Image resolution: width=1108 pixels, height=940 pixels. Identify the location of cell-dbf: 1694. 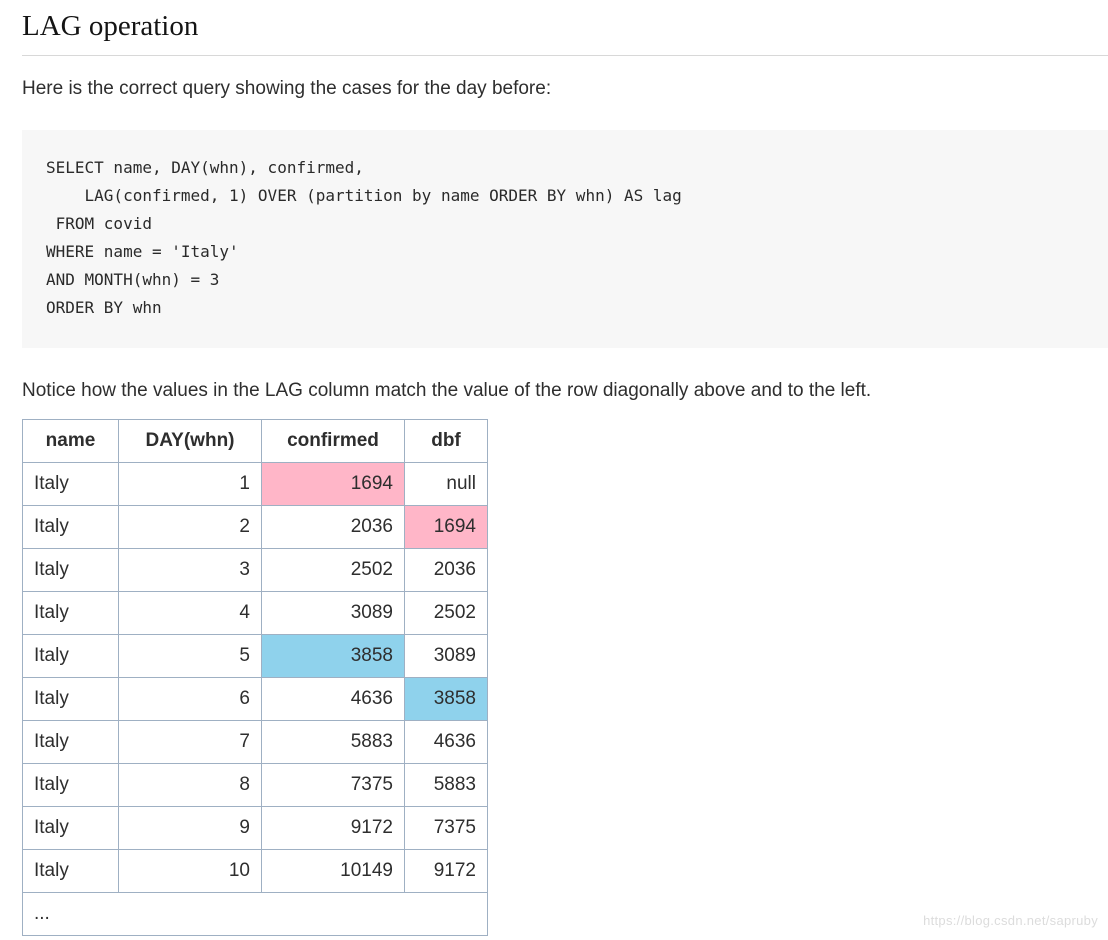
(446, 527).